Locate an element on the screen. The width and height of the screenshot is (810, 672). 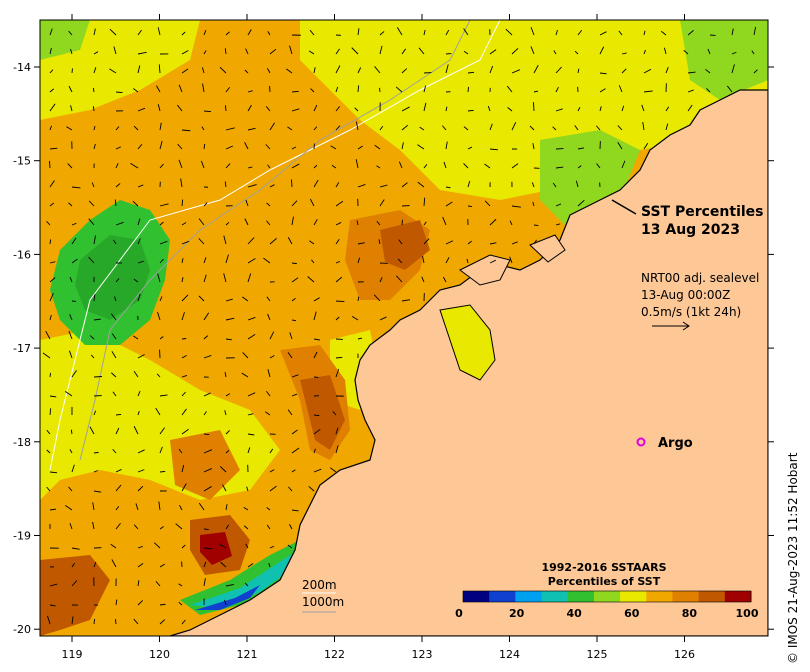
lon-tick-label: 125 is located at coordinates (597, 654).